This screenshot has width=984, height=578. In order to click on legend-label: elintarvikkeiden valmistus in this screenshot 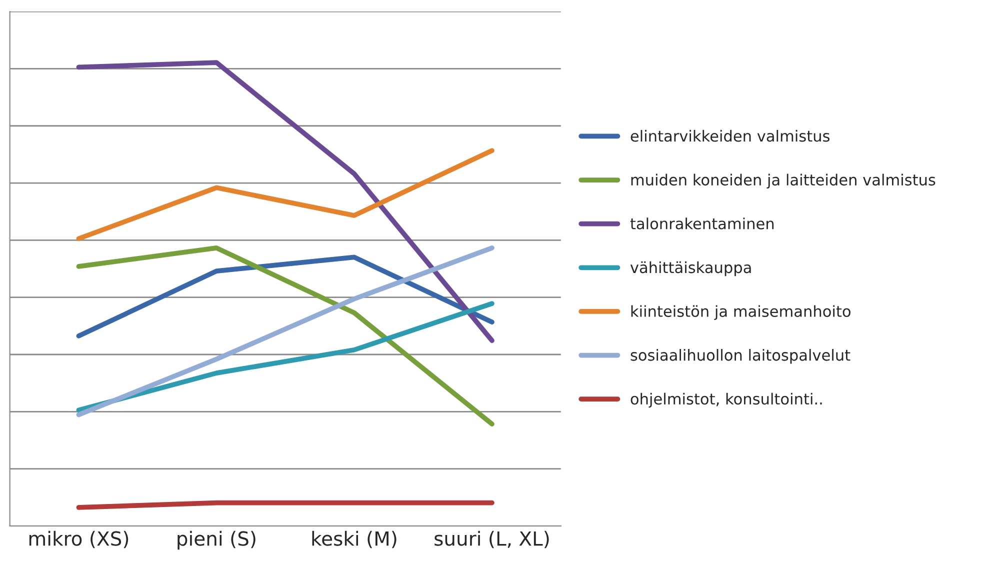, I will do `click(730, 136)`.